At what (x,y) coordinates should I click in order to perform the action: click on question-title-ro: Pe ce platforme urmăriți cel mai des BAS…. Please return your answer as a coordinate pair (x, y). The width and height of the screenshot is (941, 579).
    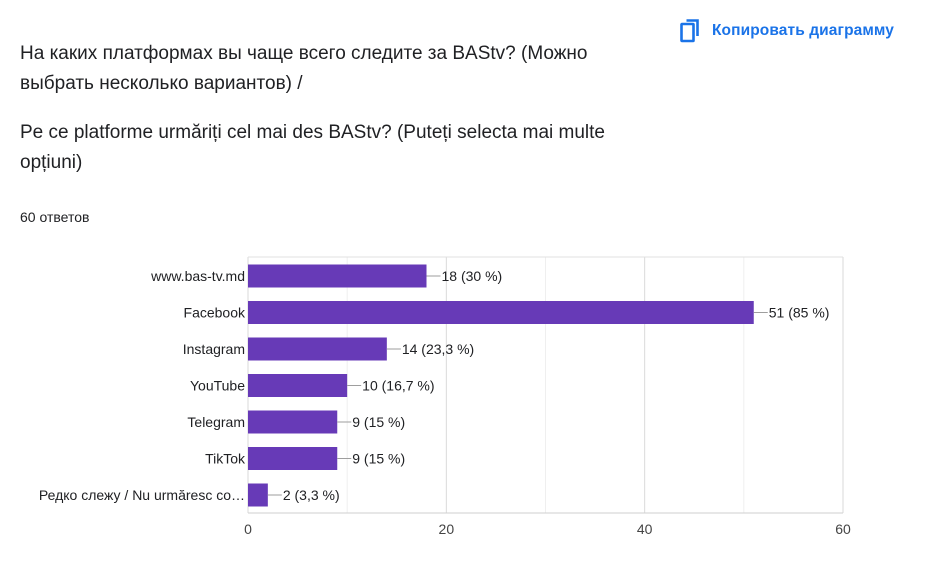
    Looking at the image, I should click on (313, 147).